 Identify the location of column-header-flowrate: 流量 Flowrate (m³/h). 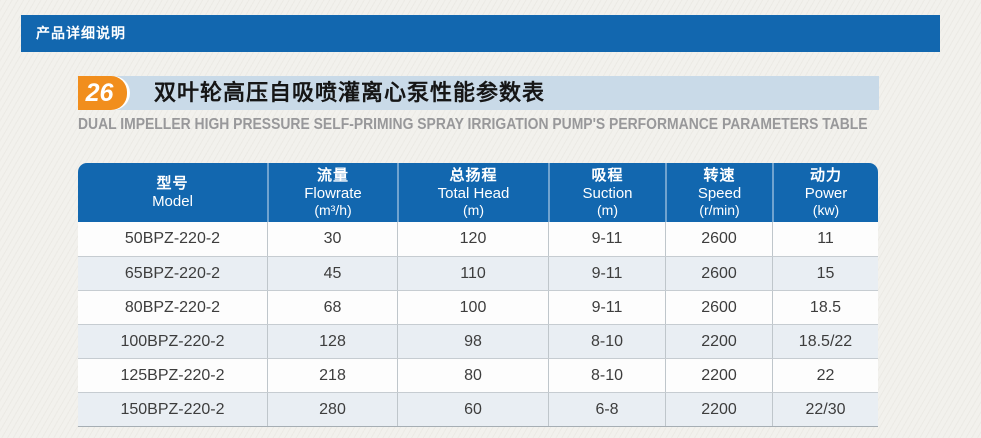
(332, 192).